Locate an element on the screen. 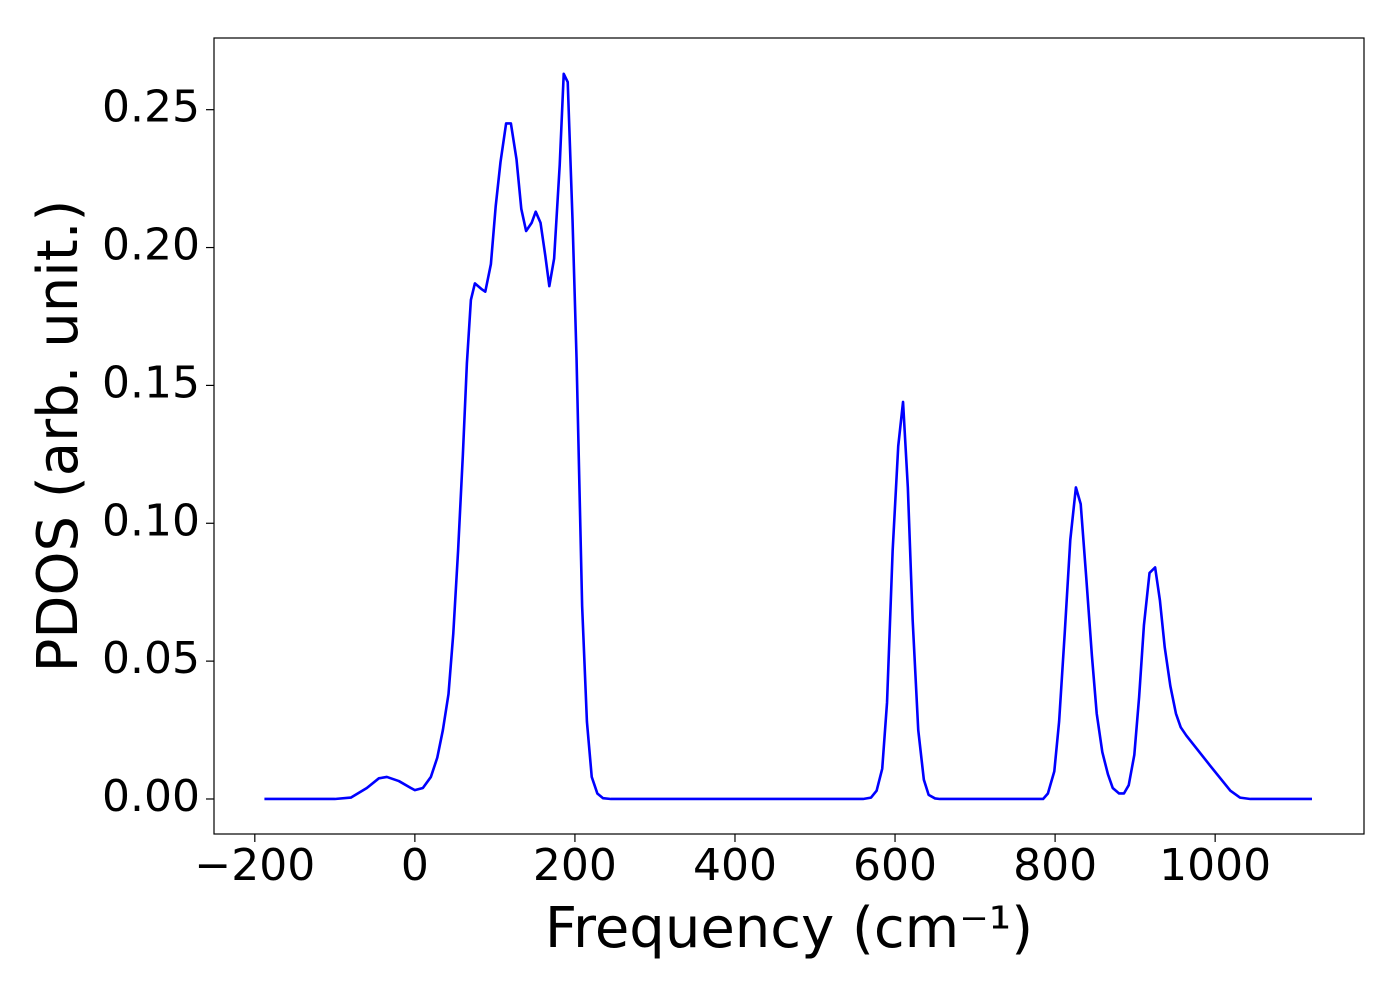 Image resolution: width=1400 pixels, height=1000 pixels. y-tick-label: 0.00 is located at coordinates (151, 796).